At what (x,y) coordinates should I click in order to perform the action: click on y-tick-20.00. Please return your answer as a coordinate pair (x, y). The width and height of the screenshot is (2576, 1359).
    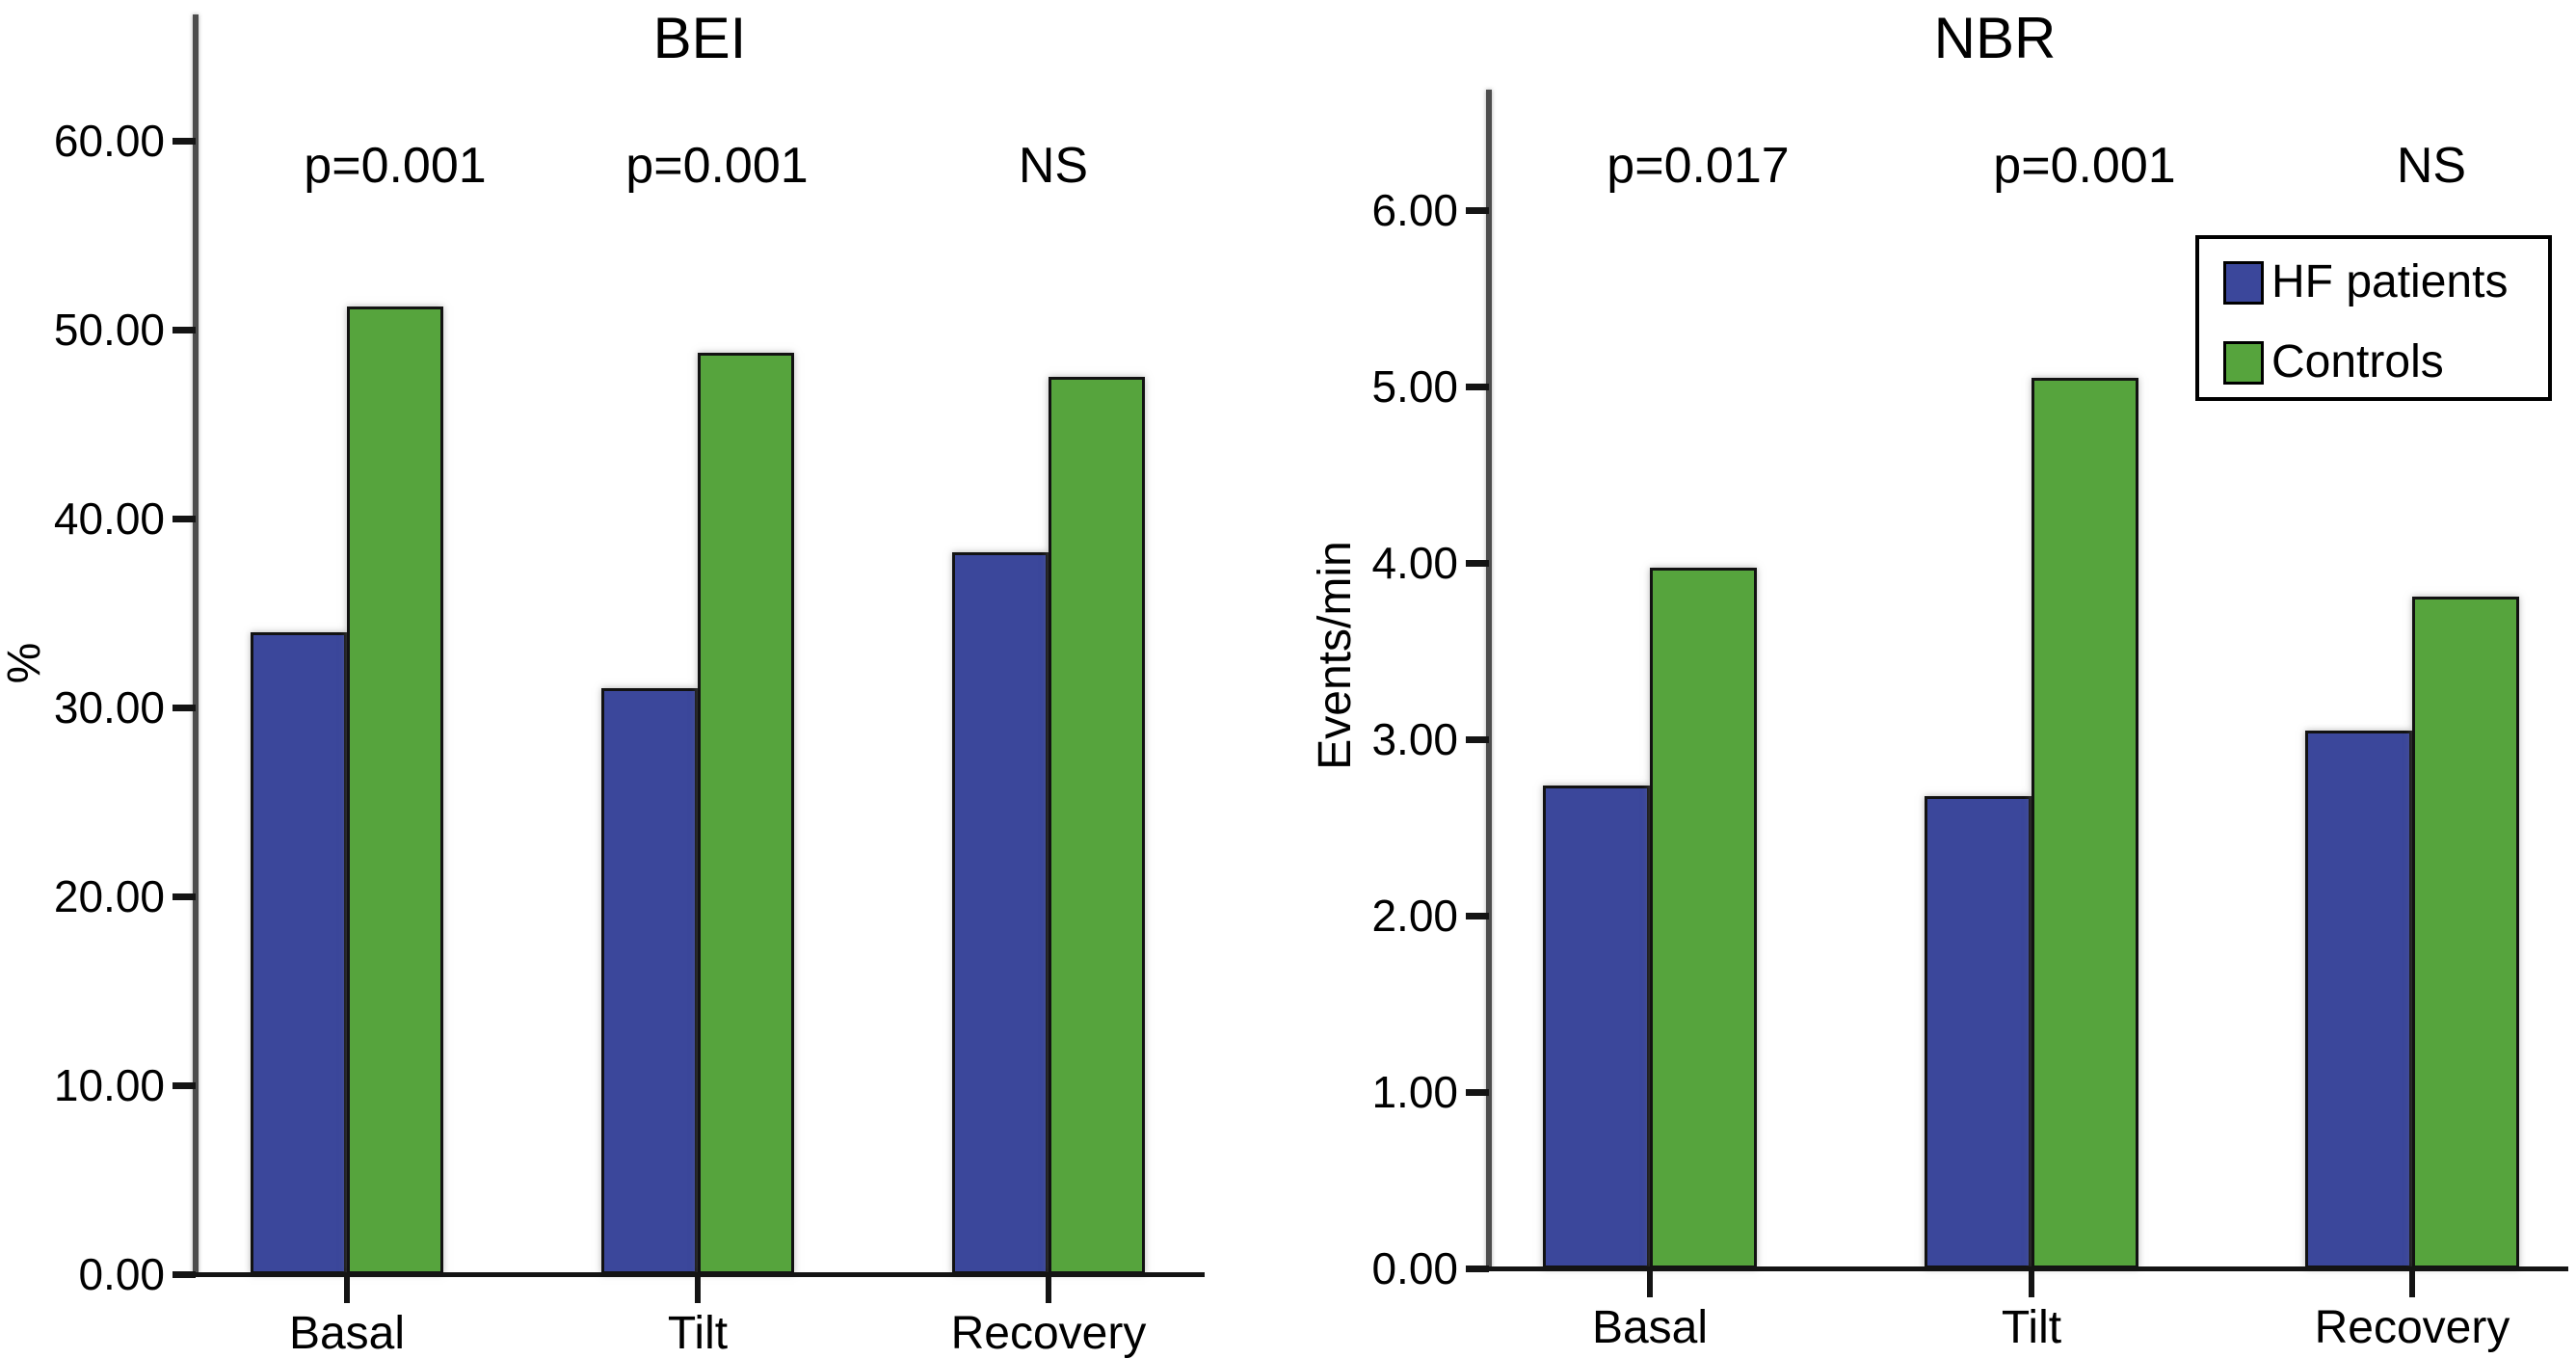
    Looking at the image, I should click on (184, 896).